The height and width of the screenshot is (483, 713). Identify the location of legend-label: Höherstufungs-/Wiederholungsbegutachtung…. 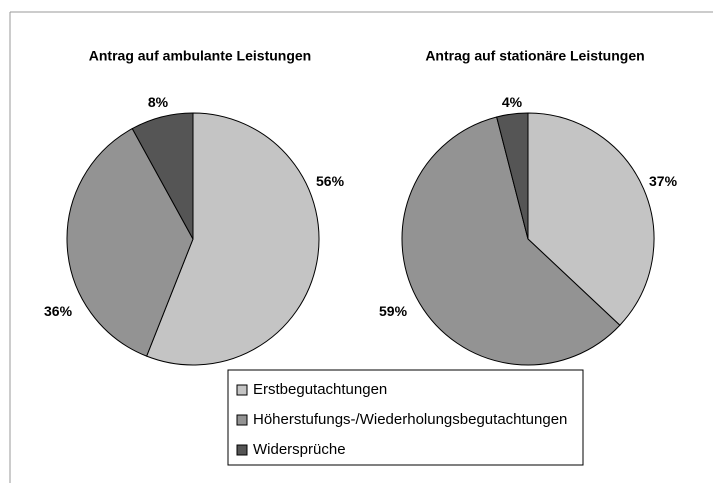
(410, 419).